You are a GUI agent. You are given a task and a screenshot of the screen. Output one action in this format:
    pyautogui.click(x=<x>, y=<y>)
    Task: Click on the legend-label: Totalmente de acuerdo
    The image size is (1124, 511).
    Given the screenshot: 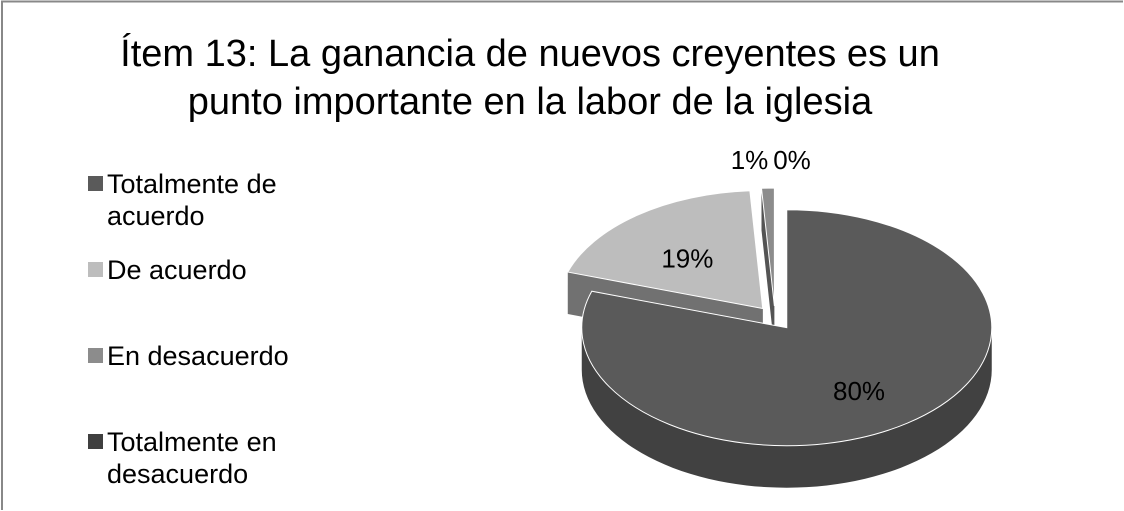 What is the action you would take?
    pyautogui.click(x=192, y=200)
    